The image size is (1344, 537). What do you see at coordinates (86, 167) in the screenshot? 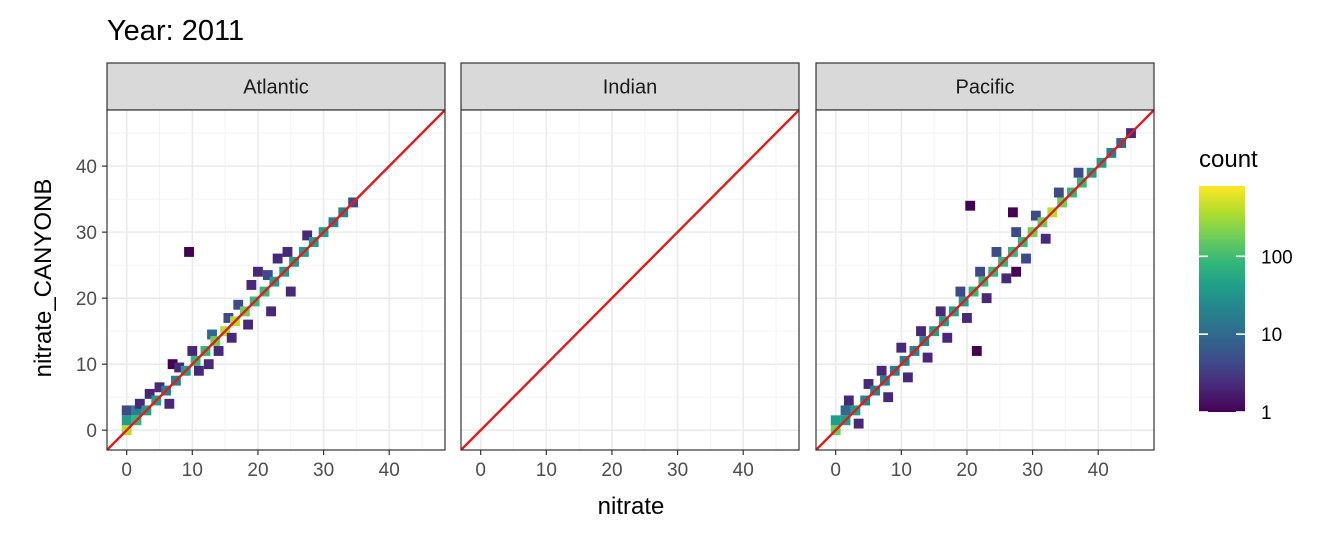
I see `y-tick-label: 40` at bounding box center [86, 167].